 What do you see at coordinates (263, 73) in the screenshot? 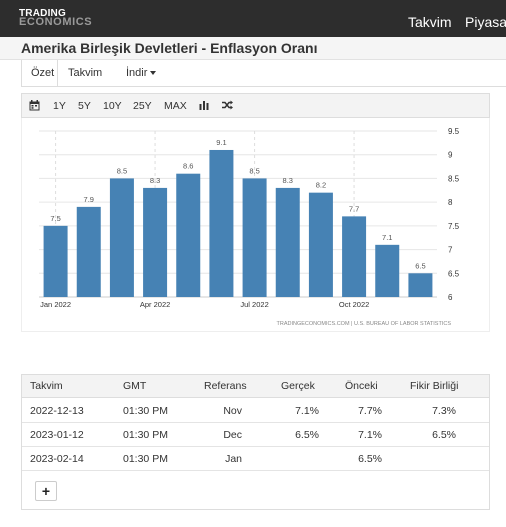
I see `sub-tabs: Özet Takvim İndir` at bounding box center [263, 73].